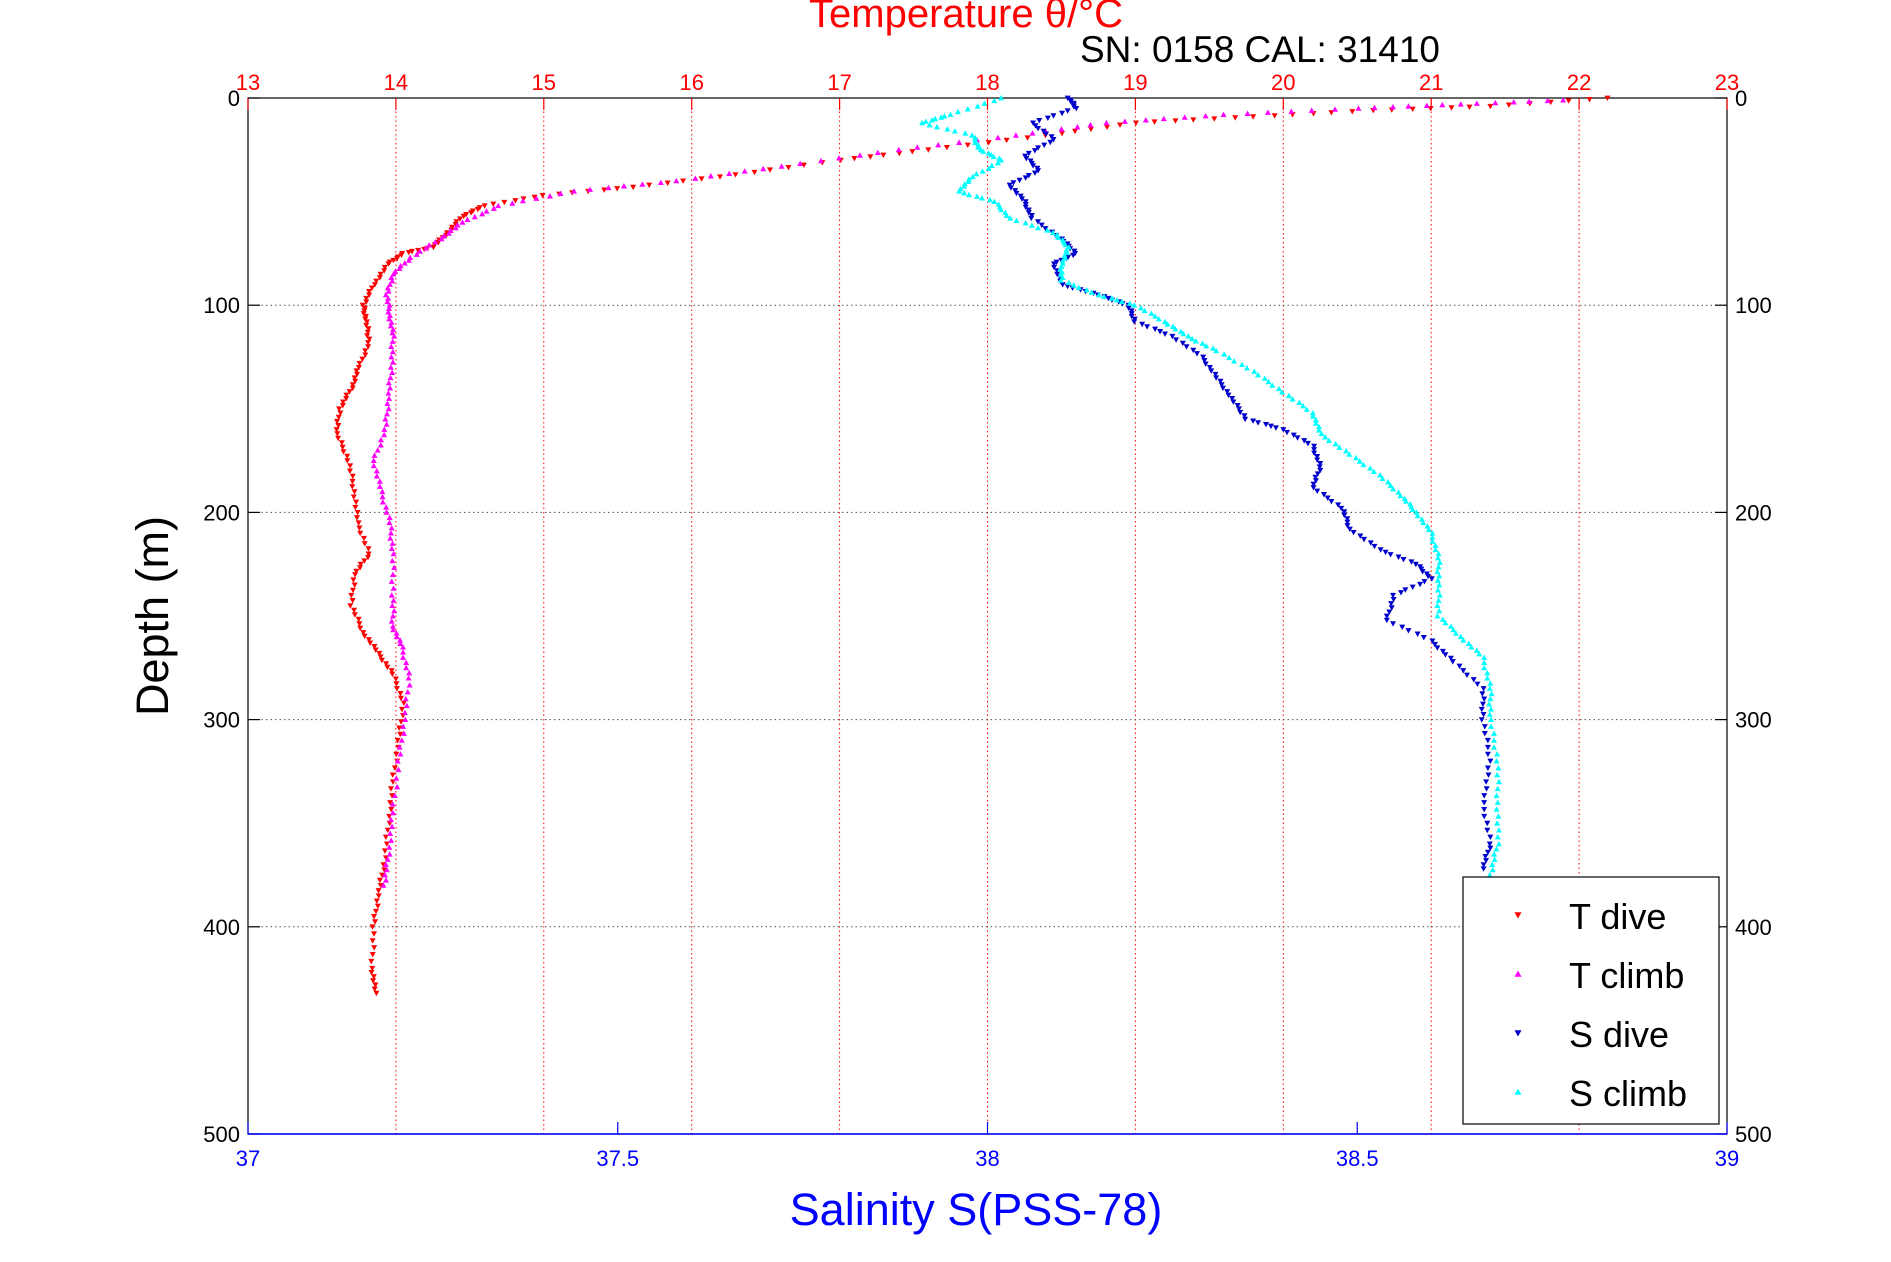 This screenshot has height=1262, width=1891. What do you see at coordinates (152, 616) in the screenshot?
I see `y-axis-label: Depth (m)` at bounding box center [152, 616].